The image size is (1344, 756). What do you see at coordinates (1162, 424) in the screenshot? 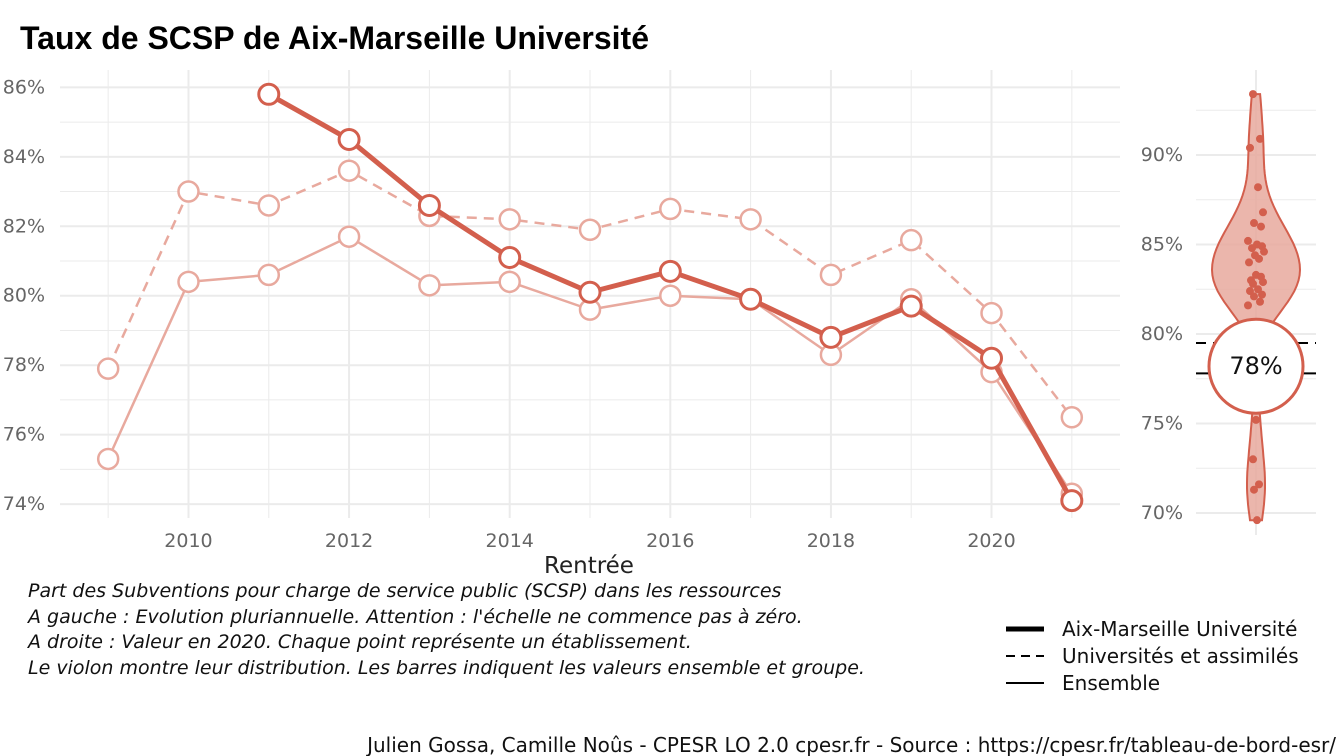
I see `violin-y-tick-label: 75%` at bounding box center [1162, 424].